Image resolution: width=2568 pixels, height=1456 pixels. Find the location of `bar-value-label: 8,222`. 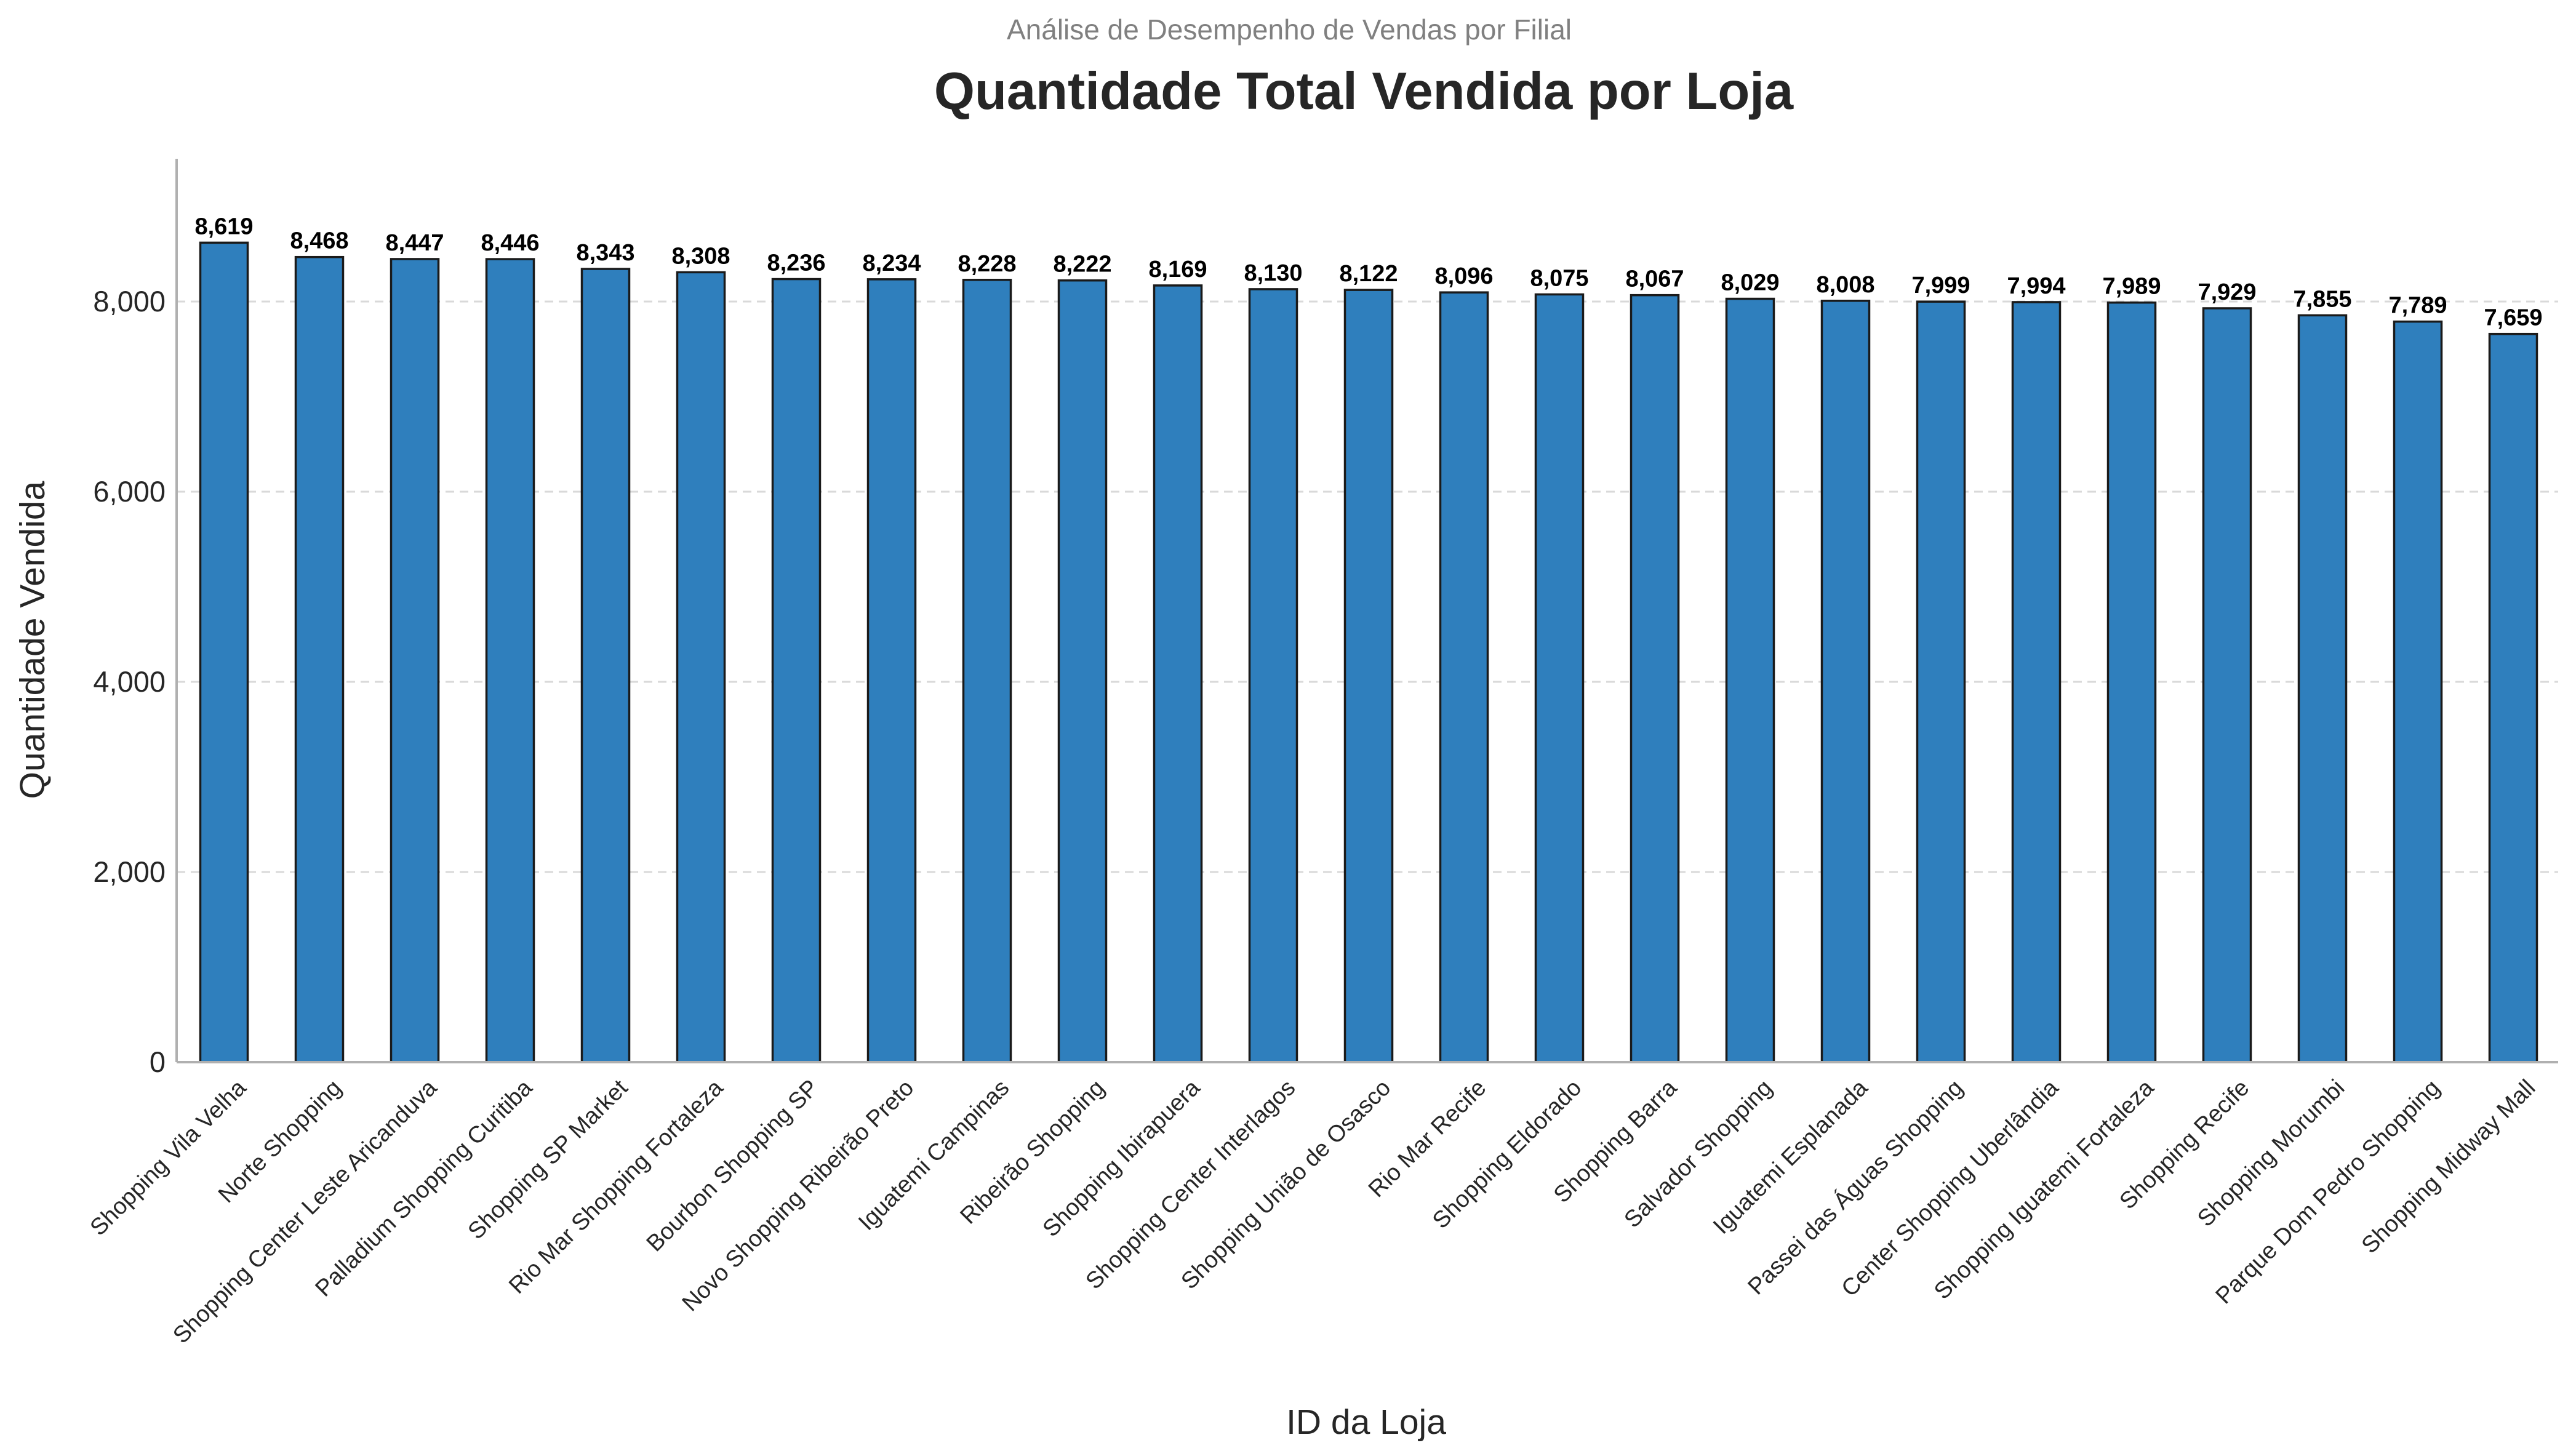

bar-value-label: 8,222 is located at coordinates (1082, 265).